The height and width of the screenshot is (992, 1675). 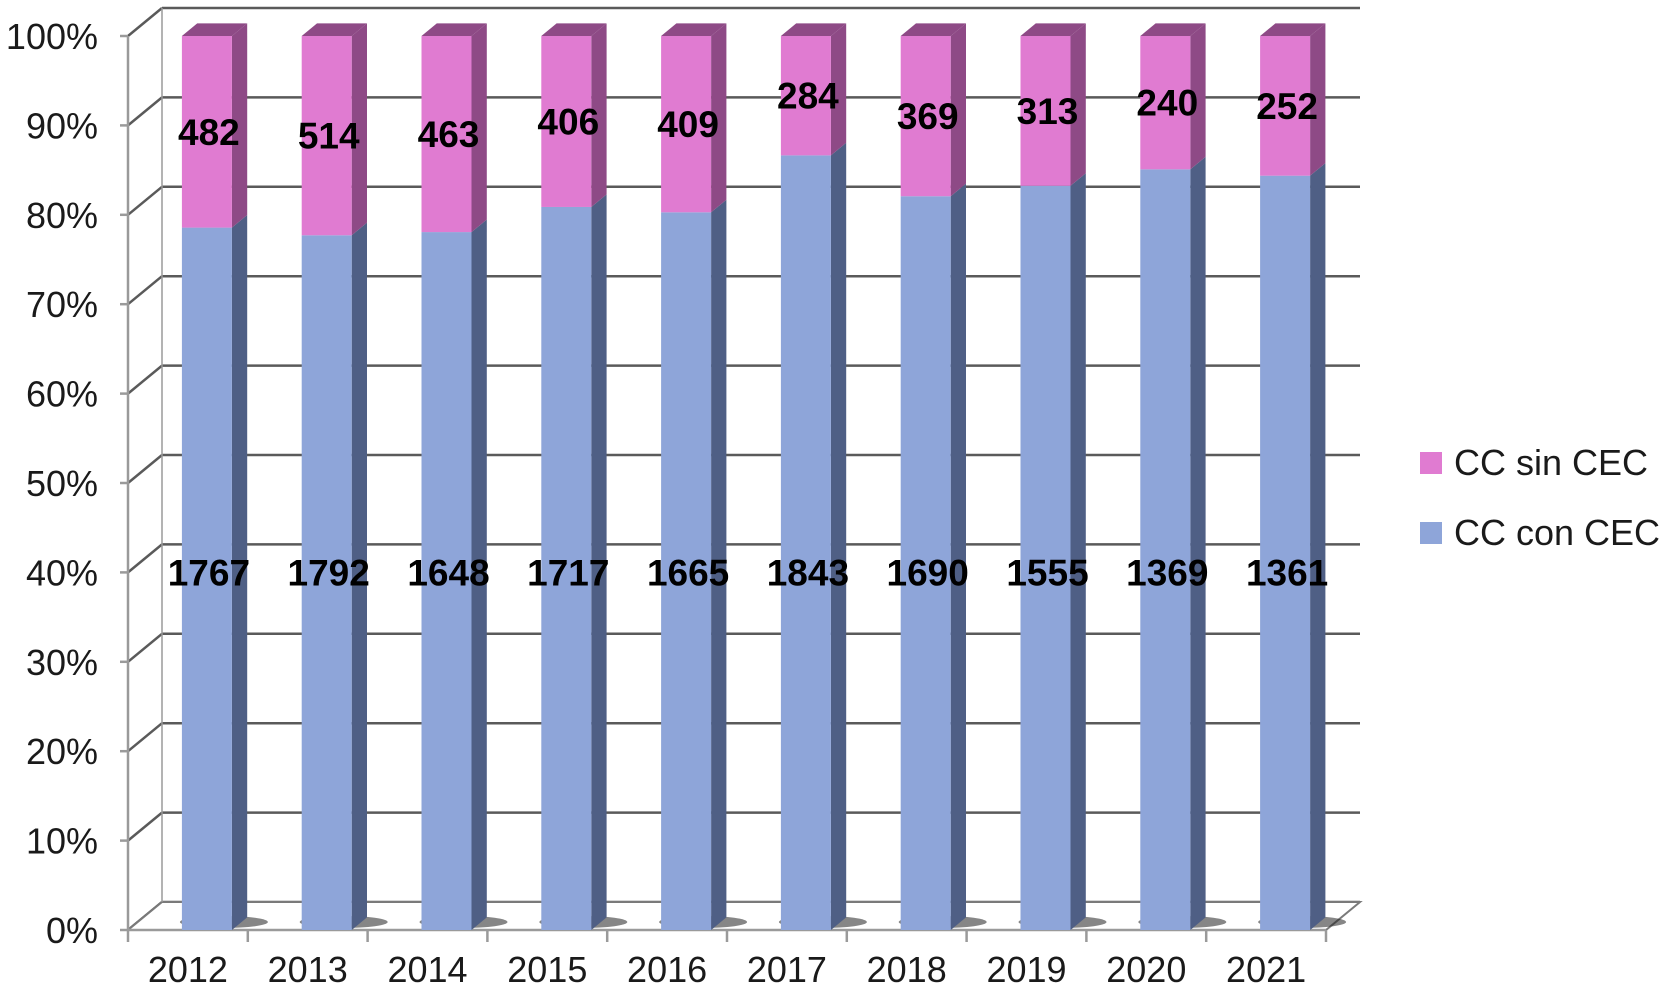 I want to click on data-label: 313, so click(x=1048, y=111).